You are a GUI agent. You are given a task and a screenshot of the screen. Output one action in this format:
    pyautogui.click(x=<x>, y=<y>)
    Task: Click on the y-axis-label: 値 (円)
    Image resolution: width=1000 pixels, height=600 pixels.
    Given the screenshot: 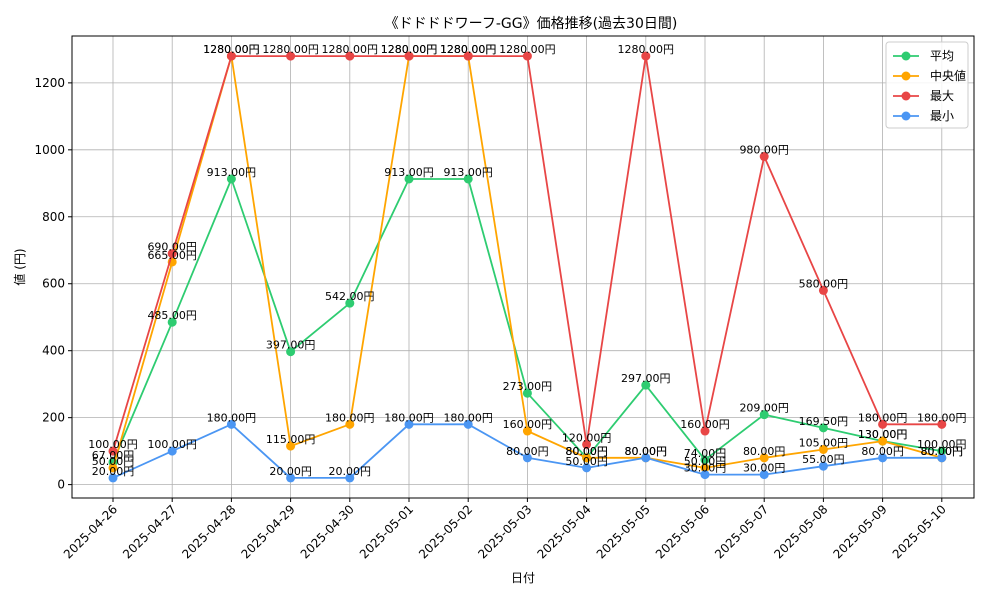 What is the action you would take?
    pyautogui.click(x=19, y=266)
    